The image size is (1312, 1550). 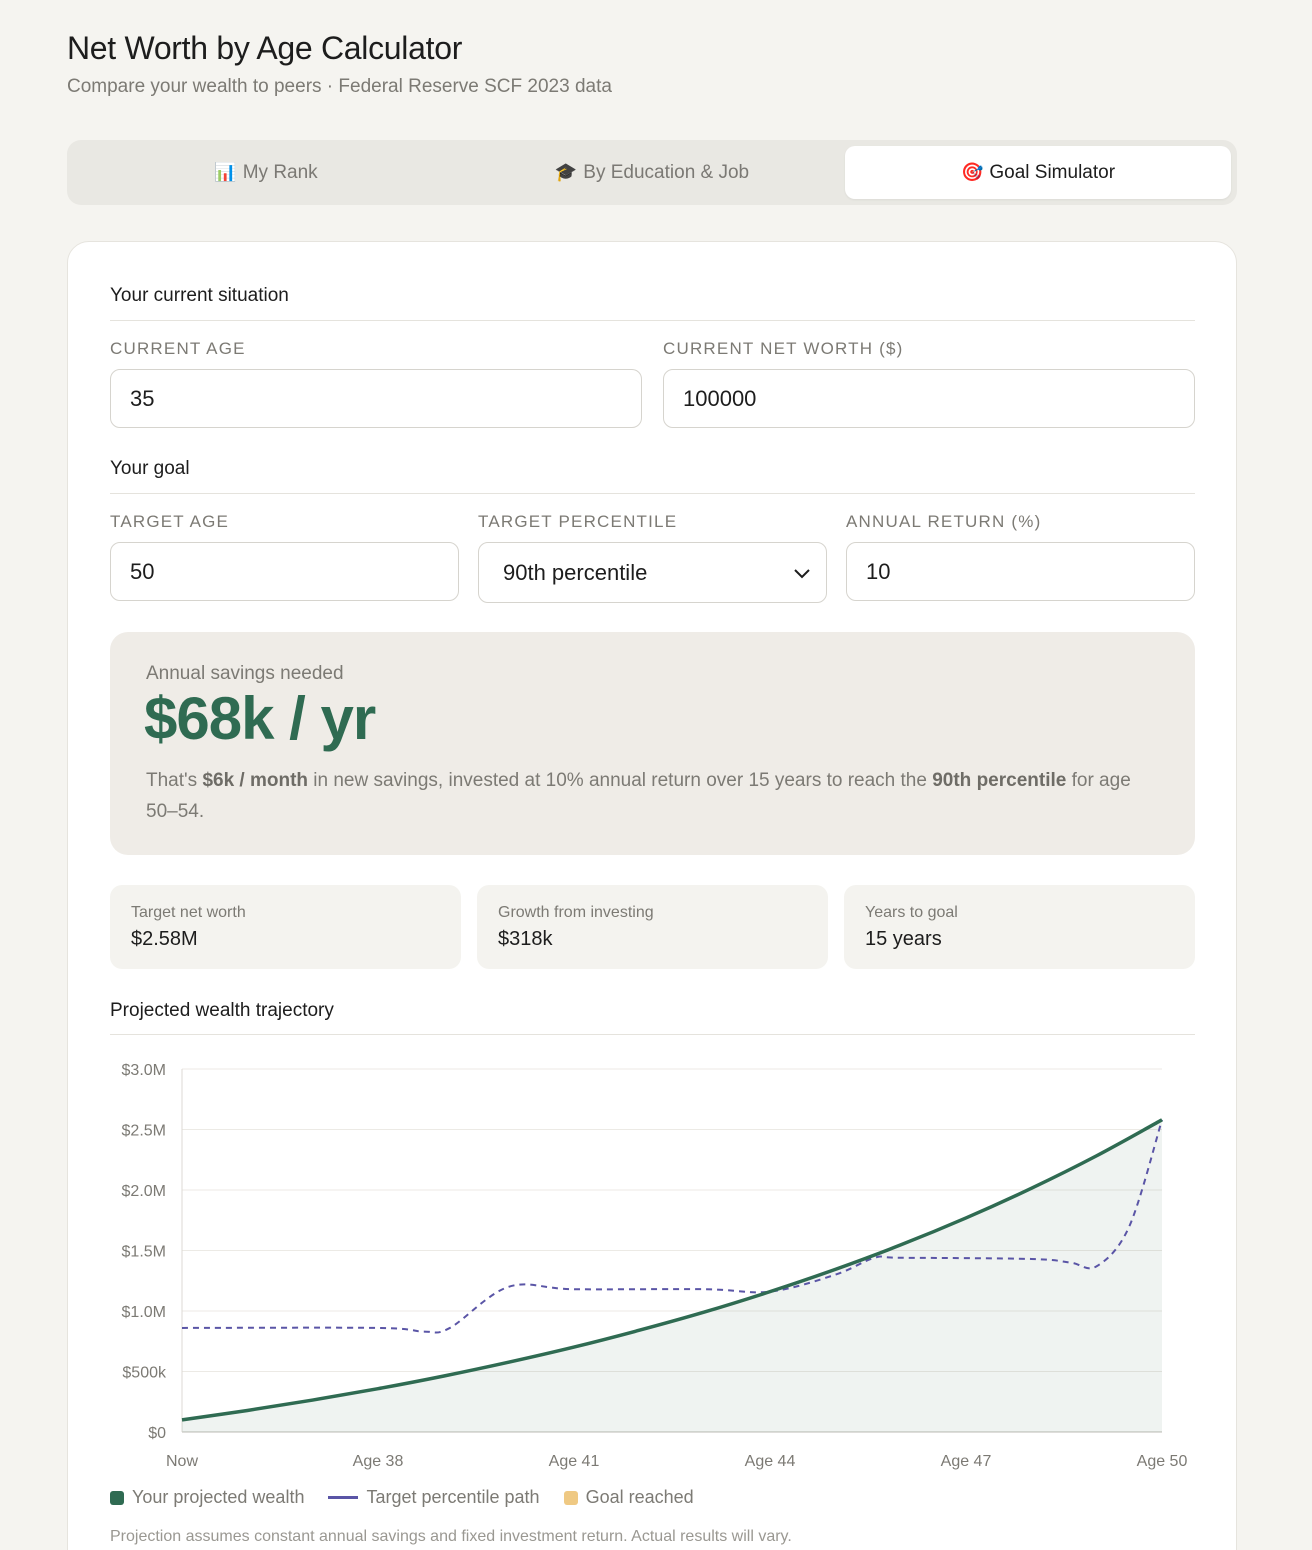 I want to click on target-age-label: TARGET AGE, so click(x=170, y=521).